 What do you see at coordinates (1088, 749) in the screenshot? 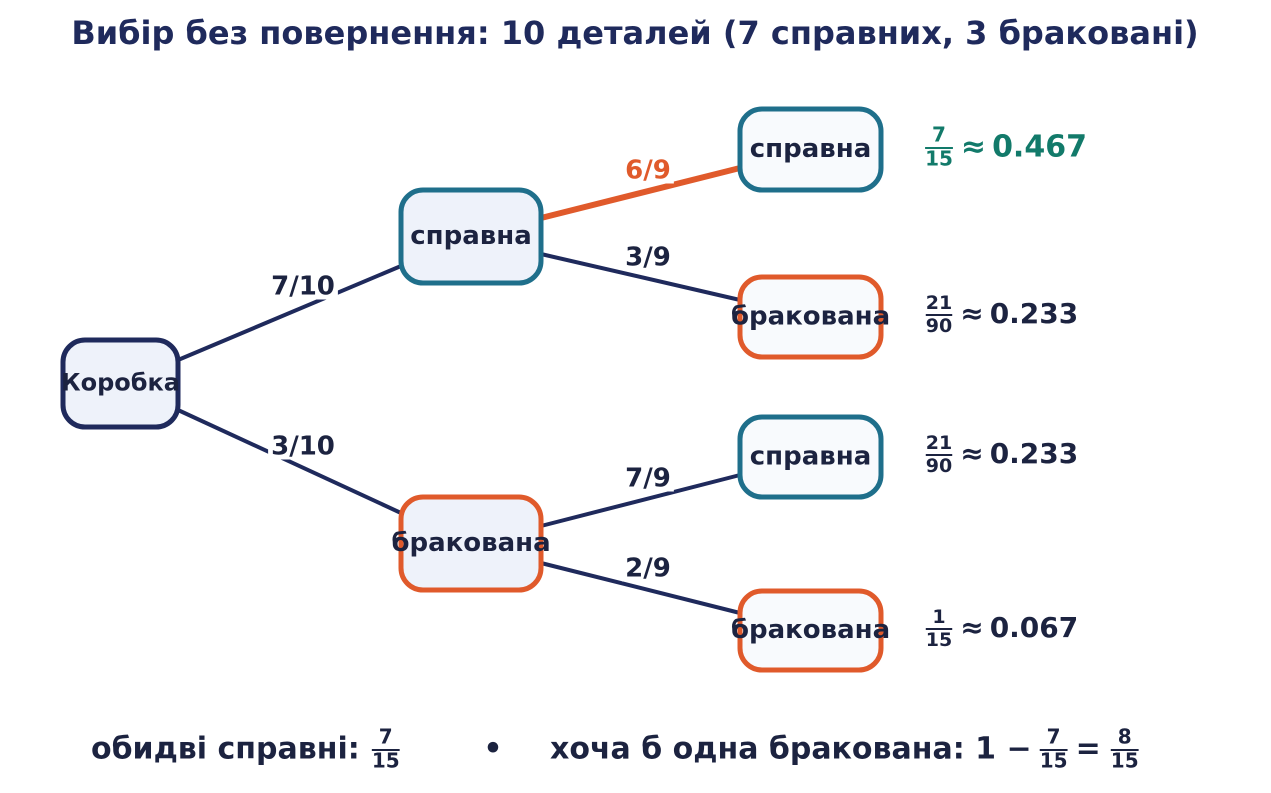
I see `footer-equals: =` at bounding box center [1088, 749].